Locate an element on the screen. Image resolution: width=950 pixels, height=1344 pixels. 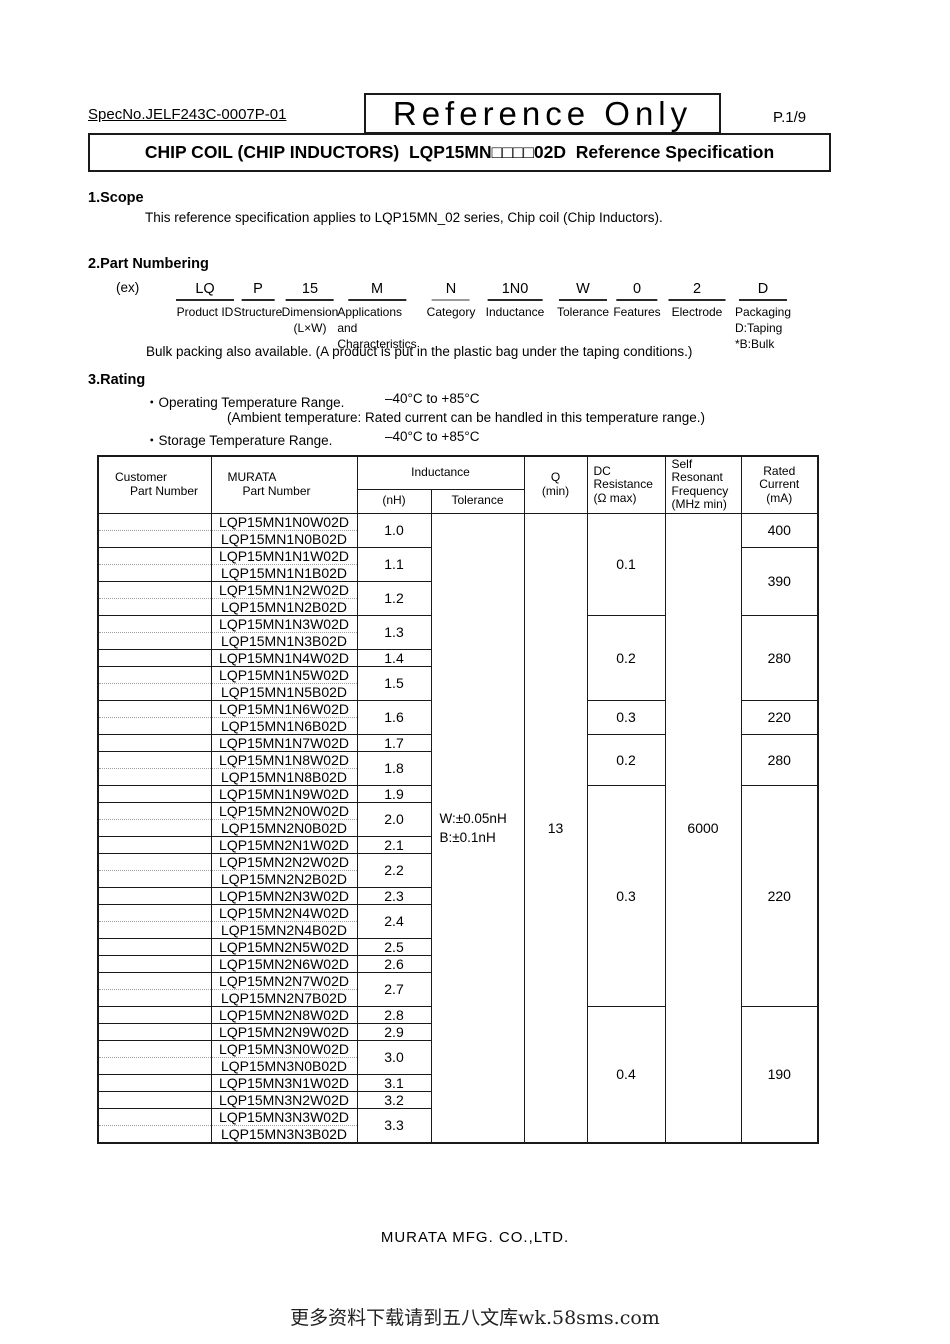
part-code: 0 is located at coordinates (637, 291).